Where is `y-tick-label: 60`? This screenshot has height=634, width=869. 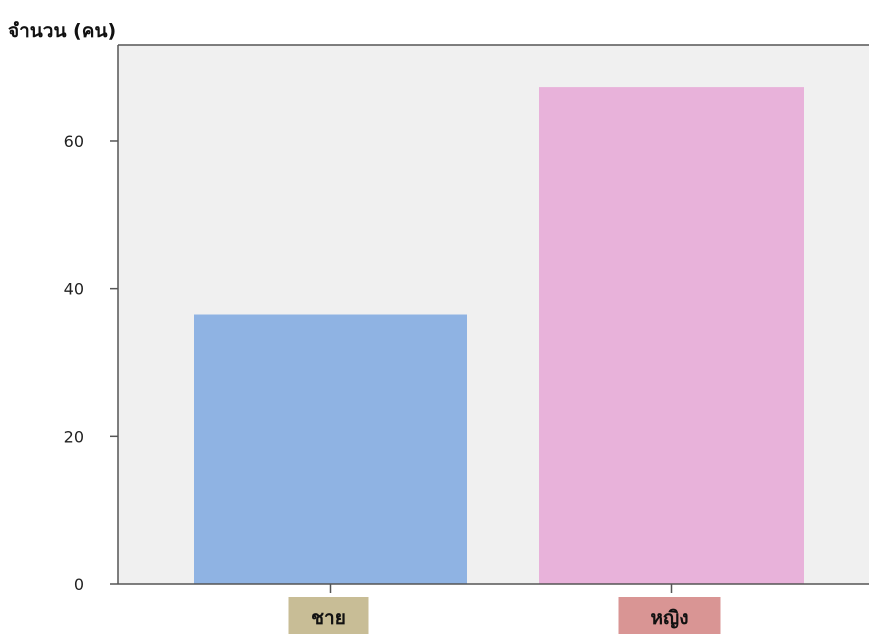 y-tick-label: 60 is located at coordinates (74, 141).